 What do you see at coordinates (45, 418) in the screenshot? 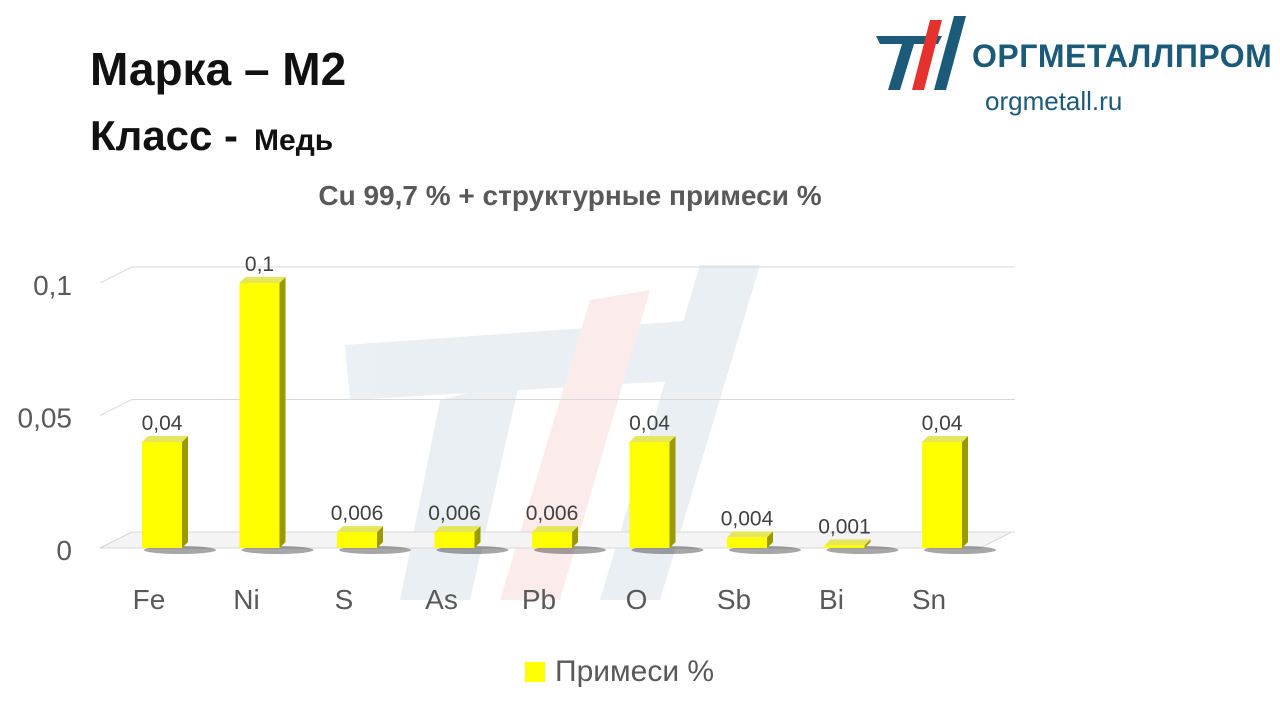
I see `y-tick-label: 0,05` at bounding box center [45, 418].